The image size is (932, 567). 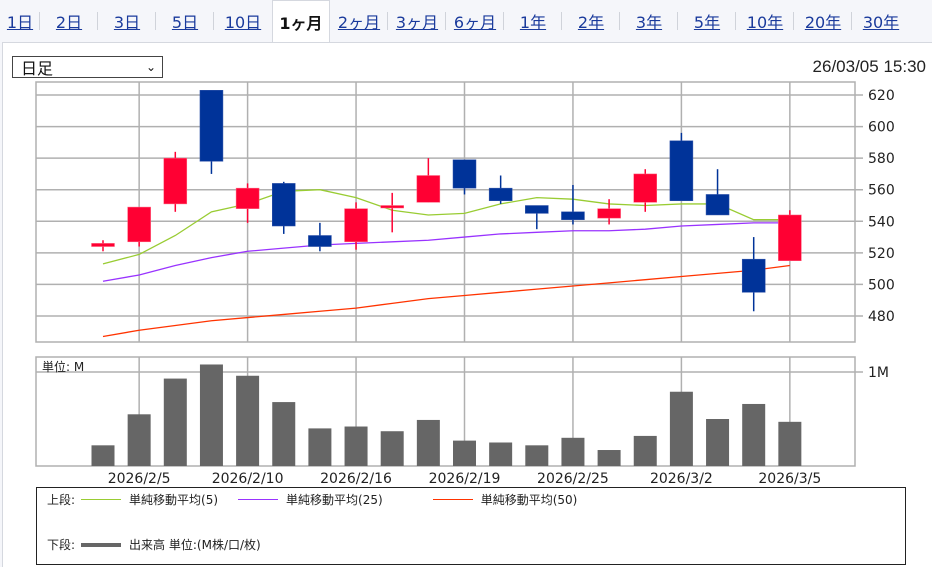 What do you see at coordinates (243, 22) in the screenshot?
I see `tab-4: 10日` at bounding box center [243, 22].